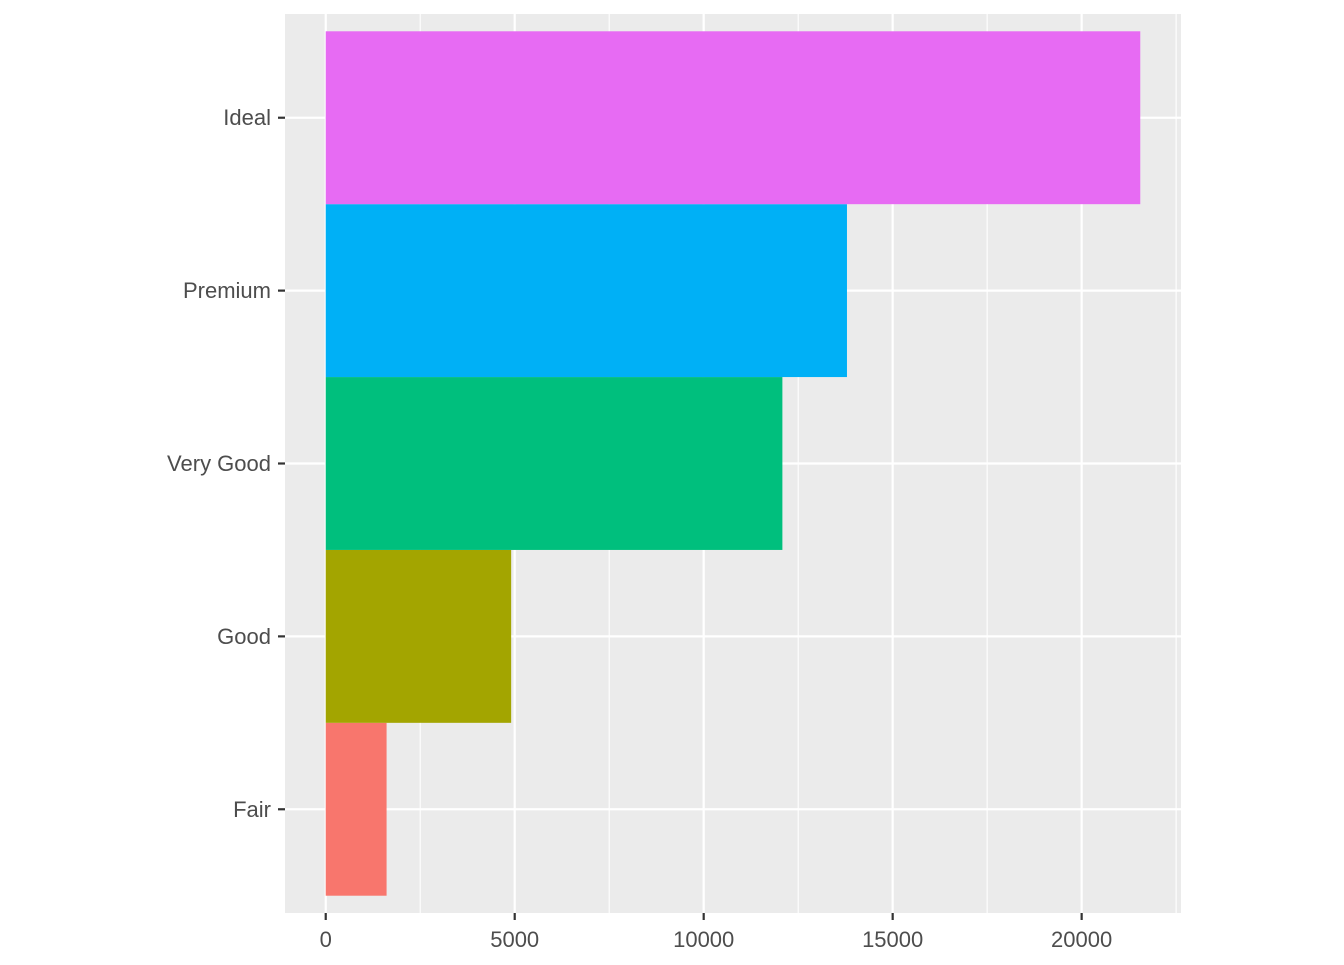 The width and height of the screenshot is (1344, 965). Describe the element at coordinates (418, 636) in the screenshot. I see `bar-good` at that location.